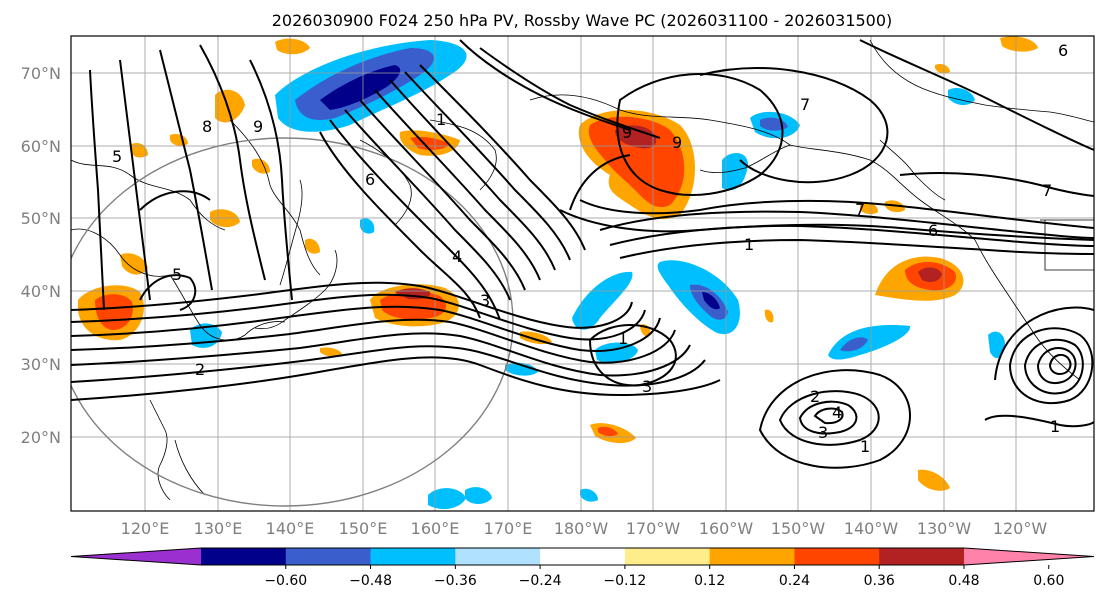 Image resolution: width=1105 pixels, height=608 pixels. I want to click on lon-label: 150°W, so click(798, 528).